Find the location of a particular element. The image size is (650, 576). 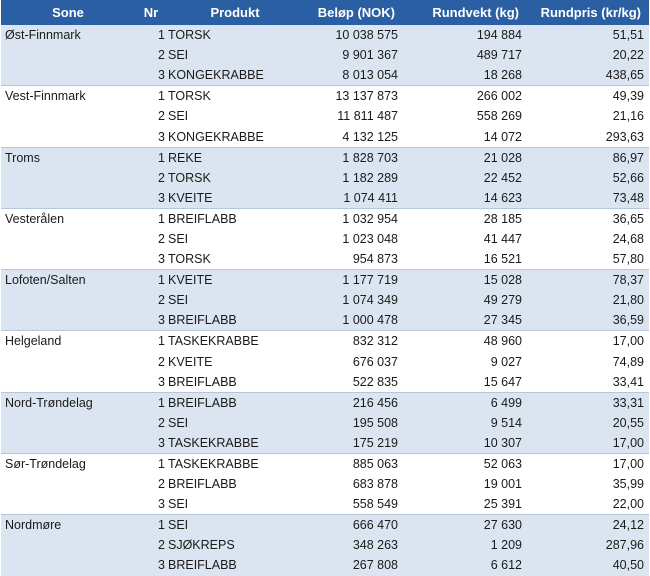

cell-rundpris: 21,80 is located at coordinates (588, 300).